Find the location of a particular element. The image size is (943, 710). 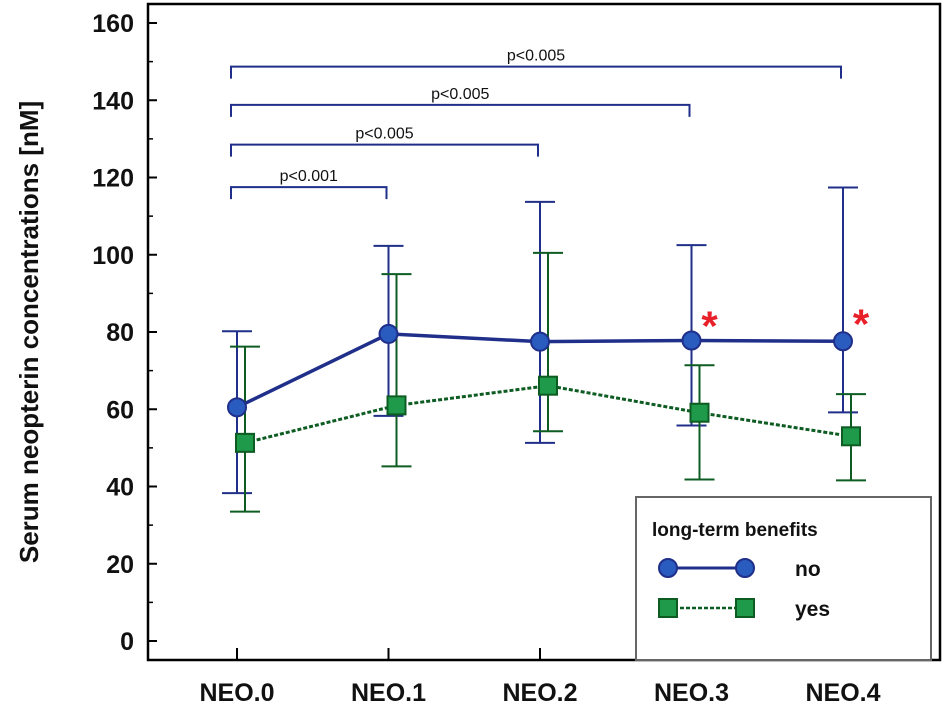

legend: long-term benefits no yes is located at coordinates (783, 578).